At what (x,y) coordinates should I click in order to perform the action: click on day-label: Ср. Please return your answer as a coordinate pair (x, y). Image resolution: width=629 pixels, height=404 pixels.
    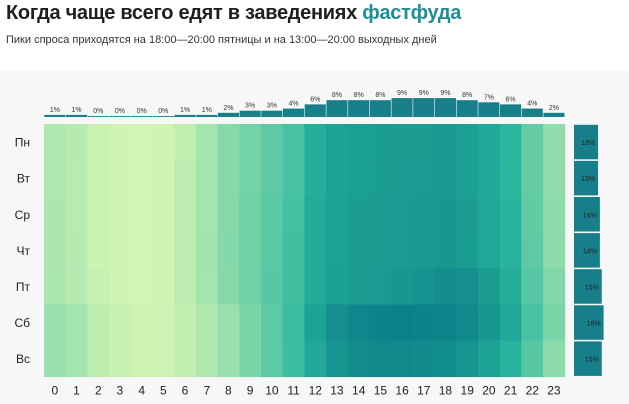
    Looking at the image, I should click on (23, 215).